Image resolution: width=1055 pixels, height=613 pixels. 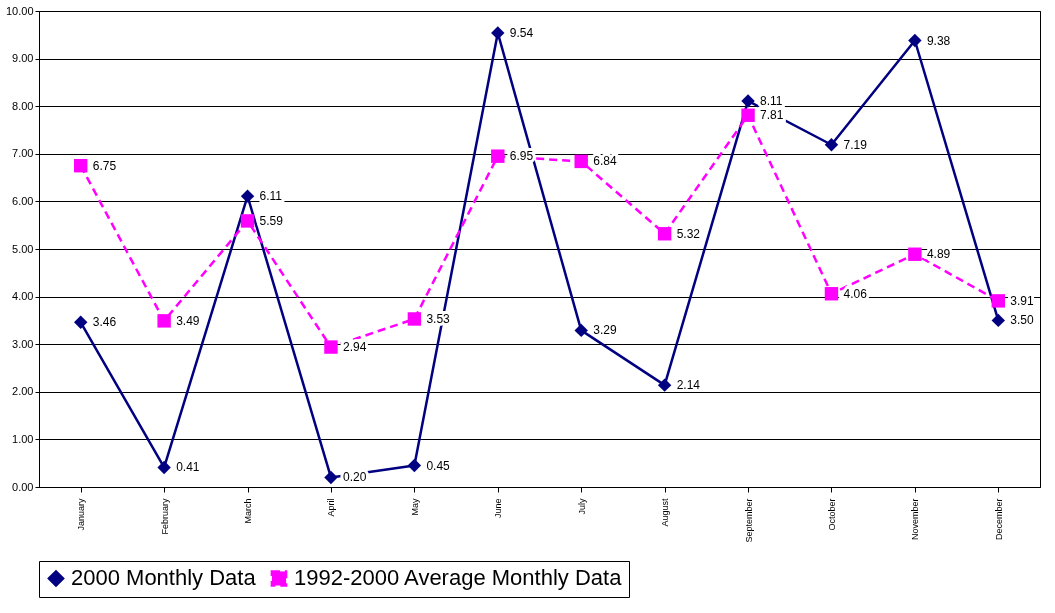 What do you see at coordinates (998, 519) in the screenshot?
I see `x-tick-label: December` at bounding box center [998, 519].